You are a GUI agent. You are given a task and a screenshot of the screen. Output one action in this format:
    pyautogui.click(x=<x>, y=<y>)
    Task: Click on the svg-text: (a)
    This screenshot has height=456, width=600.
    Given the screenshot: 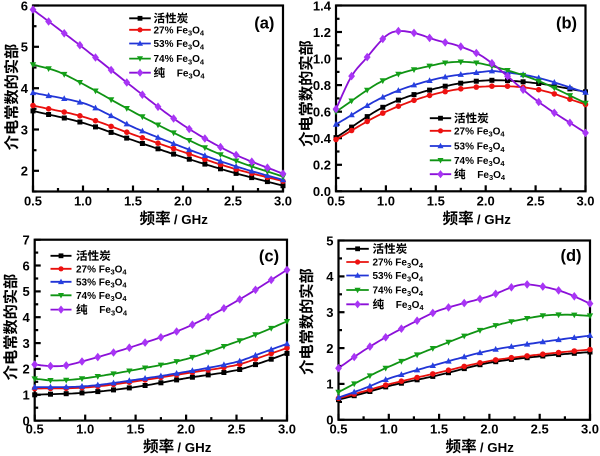 What is the action you would take?
    pyautogui.click(x=264, y=24)
    